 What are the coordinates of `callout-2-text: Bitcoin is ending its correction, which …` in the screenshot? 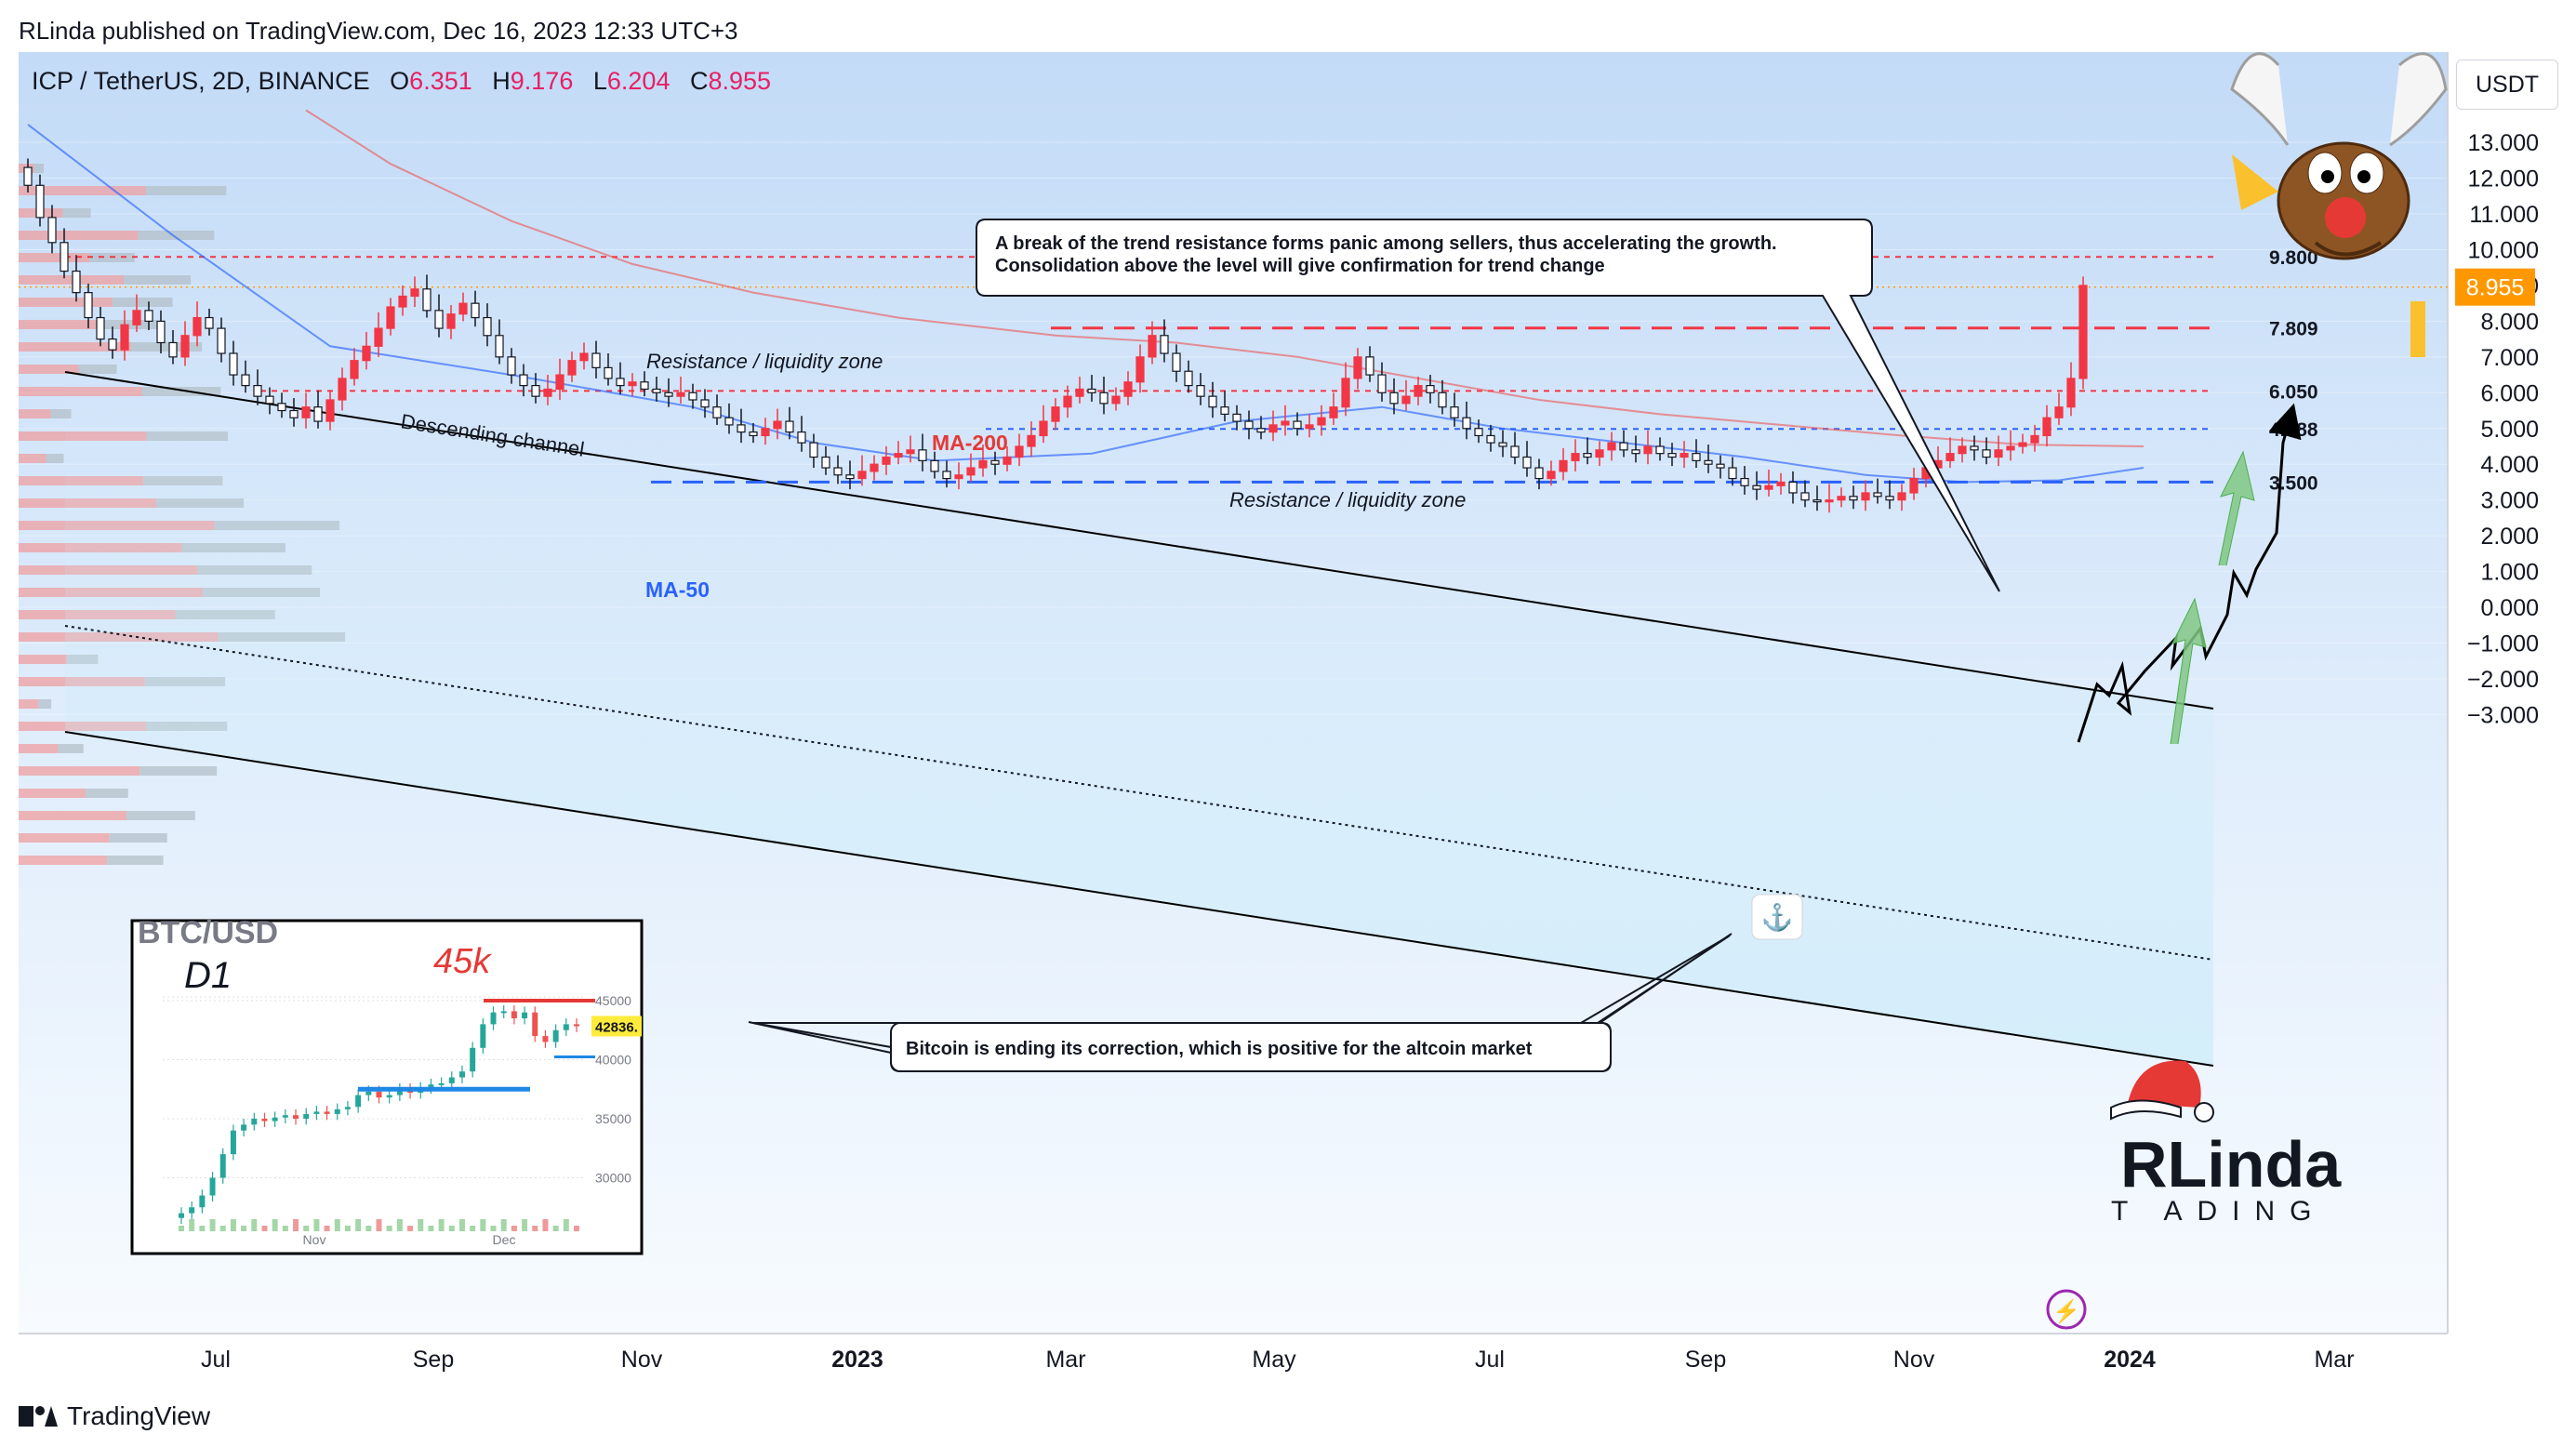 It's located at (1219, 1049).